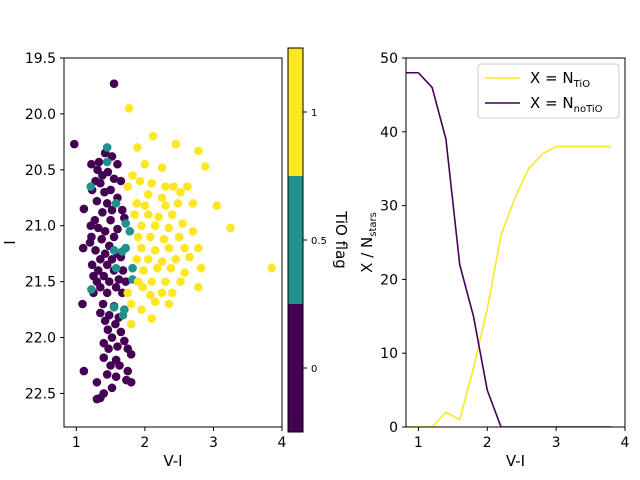  What do you see at coordinates (40, 339) in the screenshot?
I see `scatter-y-tick-label-5: 22.0` at bounding box center [40, 339].